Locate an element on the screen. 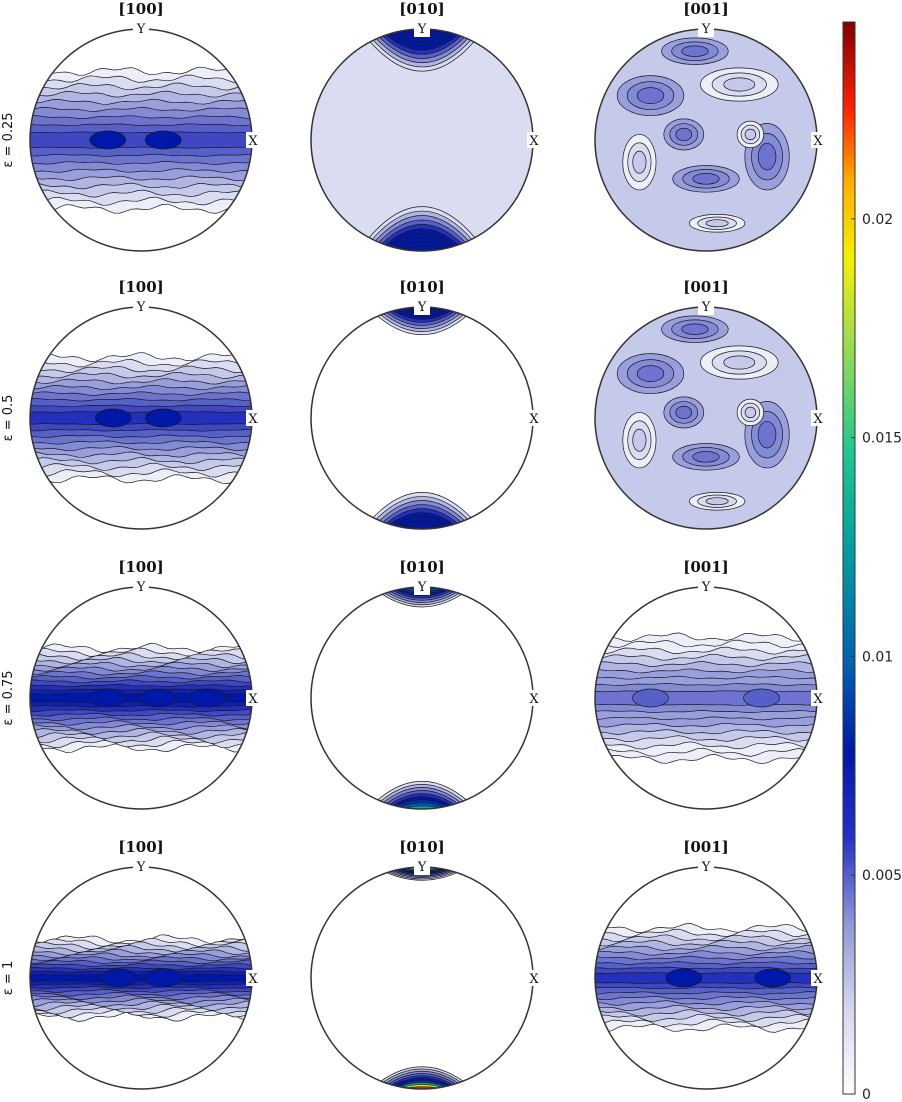 Image resolution: width=902 pixels, height=1102 pixels. pole-figure-r1-c2: Y X [010] is located at coordinates (425, 126).